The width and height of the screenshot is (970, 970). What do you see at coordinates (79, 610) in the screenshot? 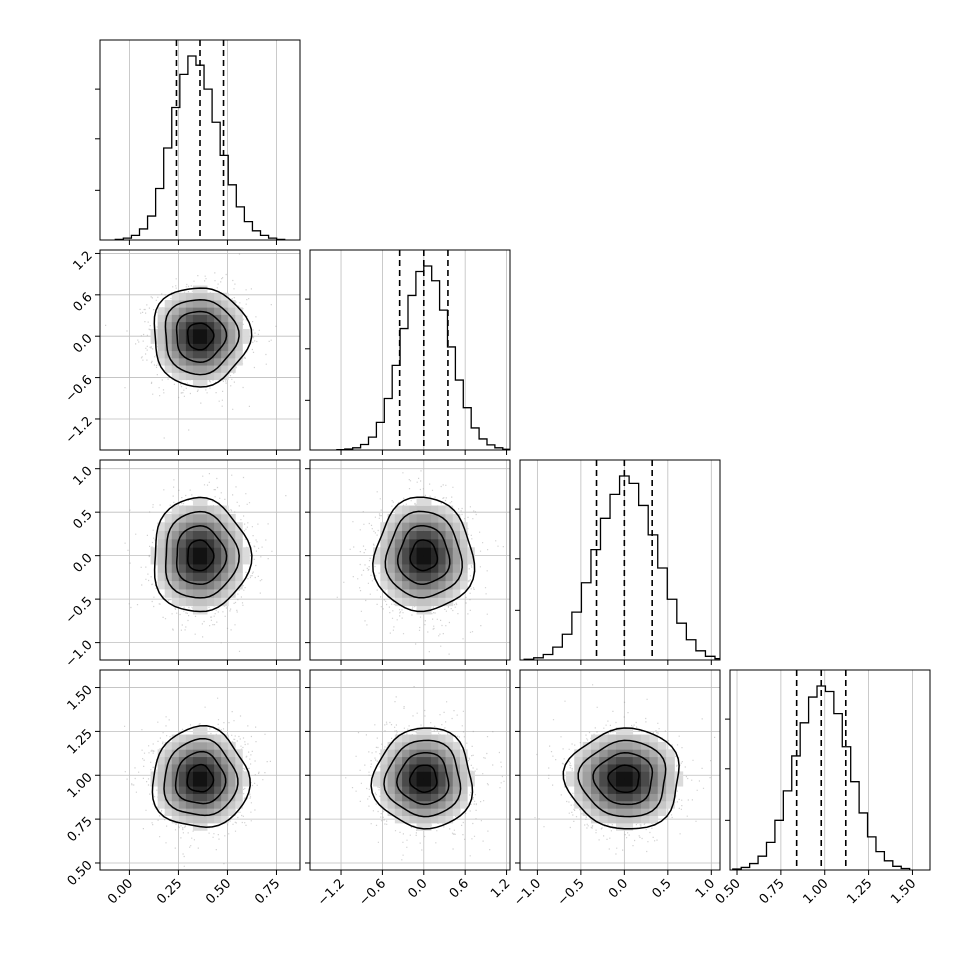
I see `ytick-label: −0.5` at bounding box center [79, 610].